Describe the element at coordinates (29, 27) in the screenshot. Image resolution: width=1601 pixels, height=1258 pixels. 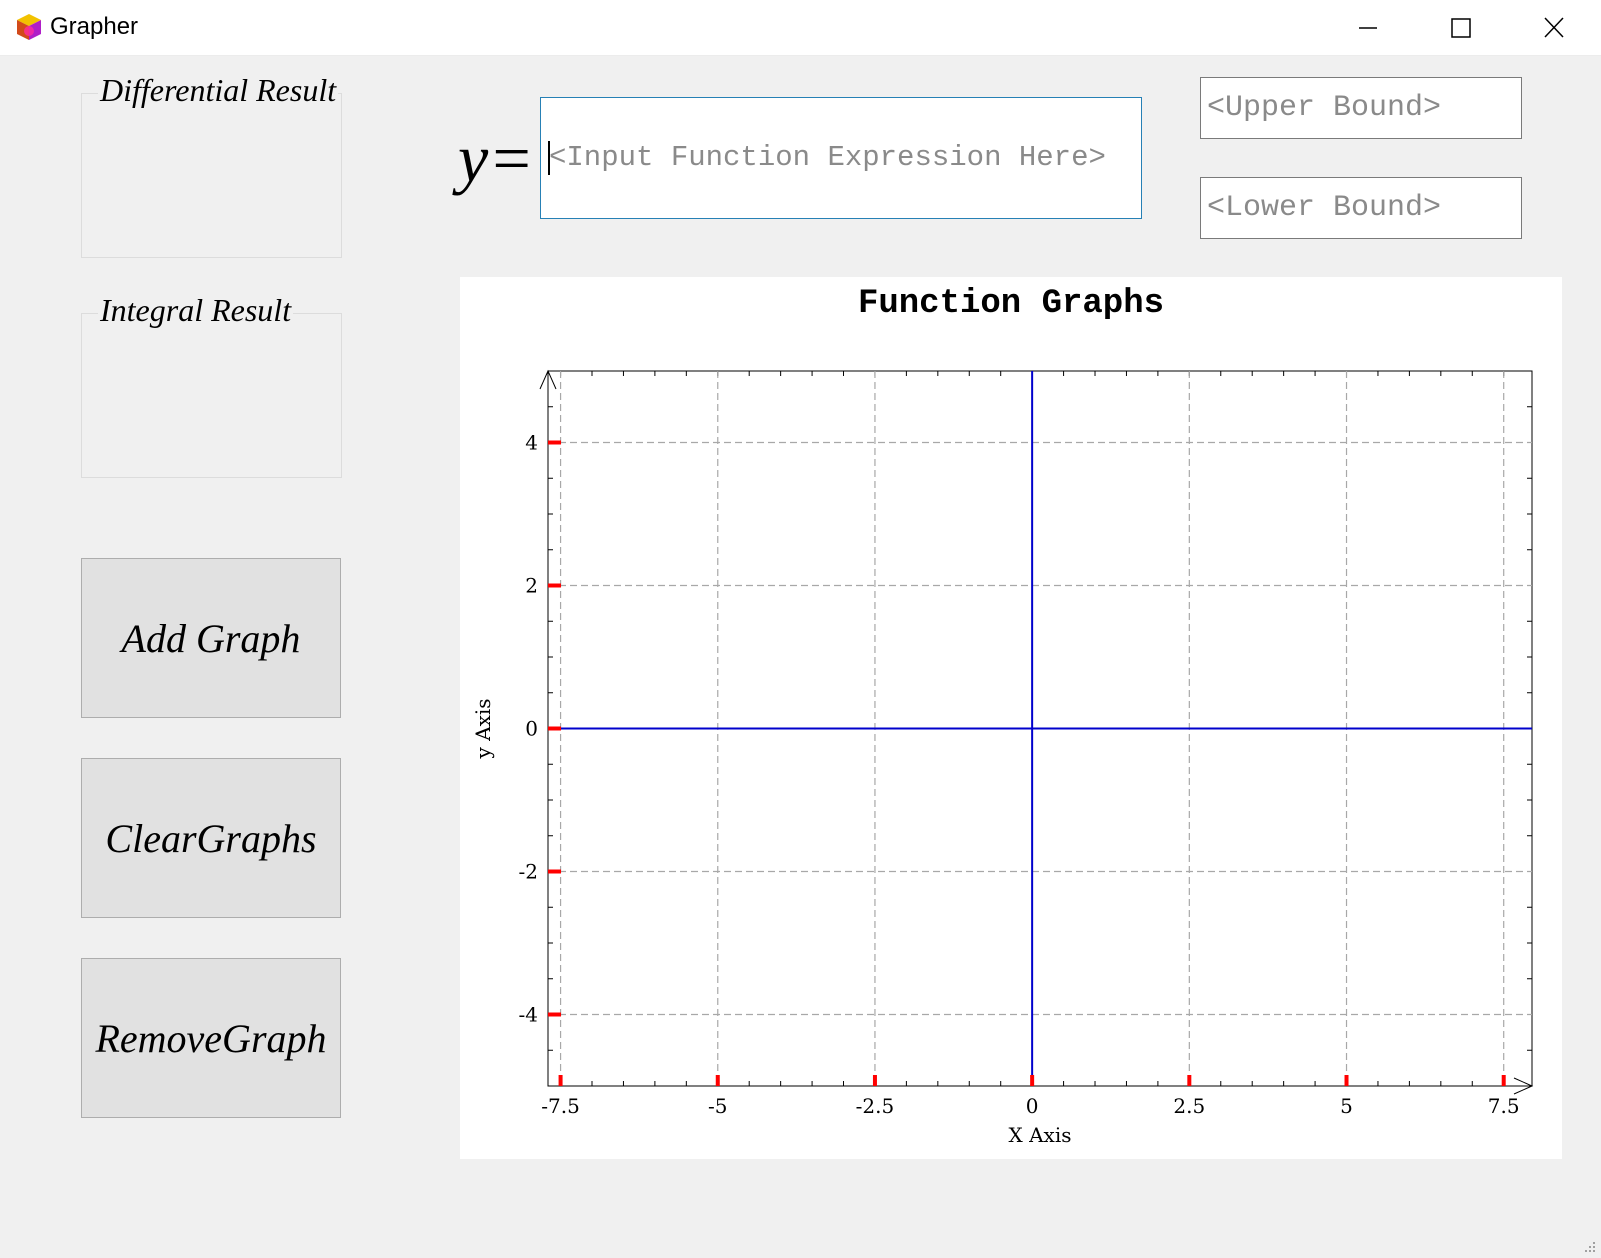
I see `cube-app-icon` at that location.